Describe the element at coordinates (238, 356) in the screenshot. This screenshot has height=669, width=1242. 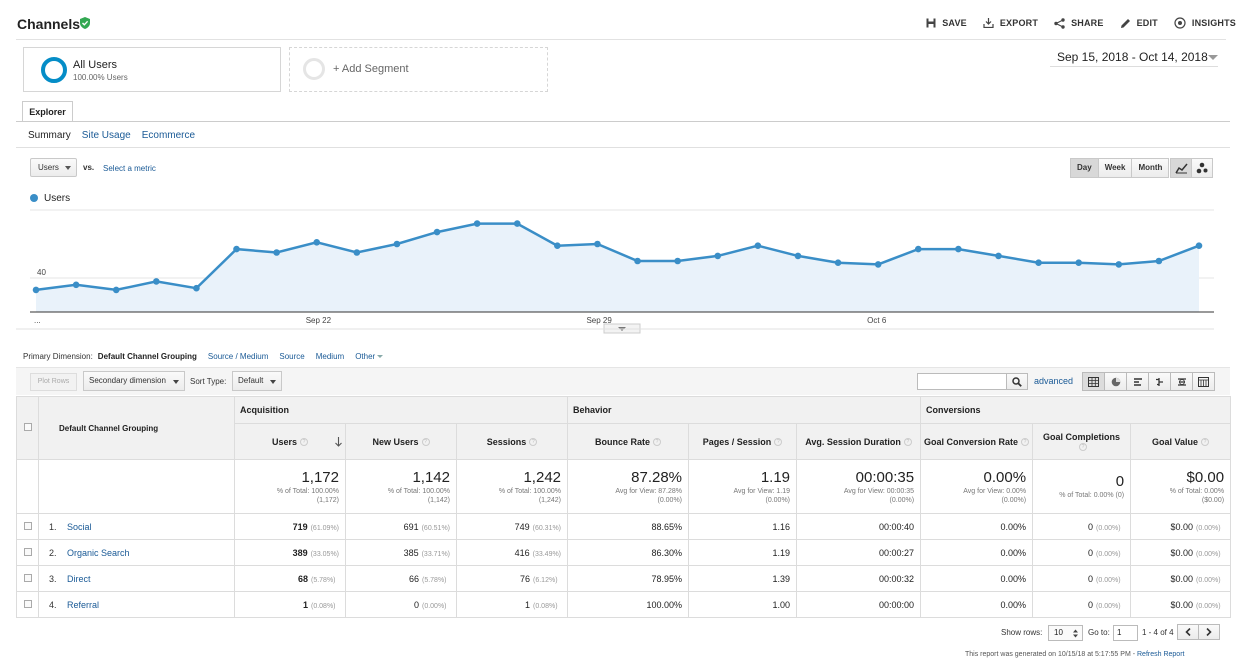
I see `dimension-source-medium: Source / Medium` at that location.